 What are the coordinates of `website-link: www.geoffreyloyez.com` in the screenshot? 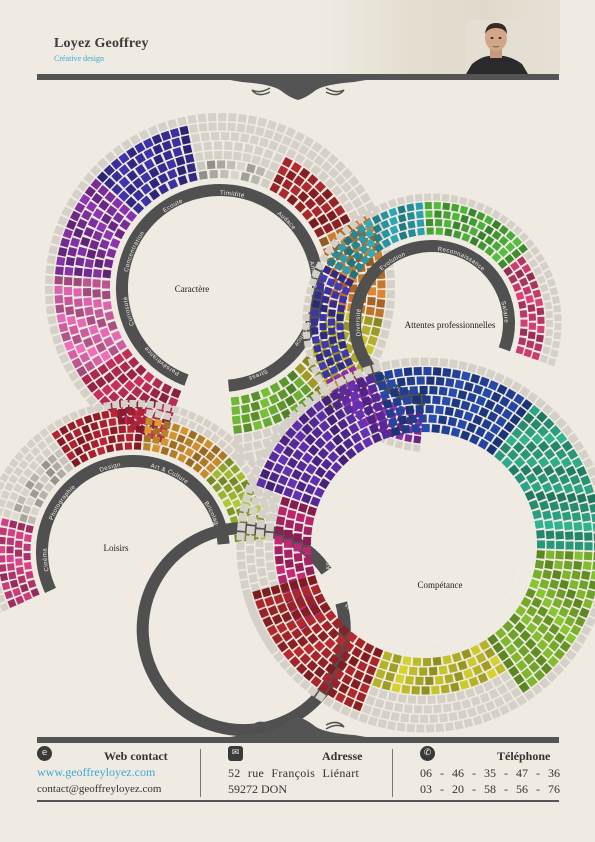 It's located at (96, 772).